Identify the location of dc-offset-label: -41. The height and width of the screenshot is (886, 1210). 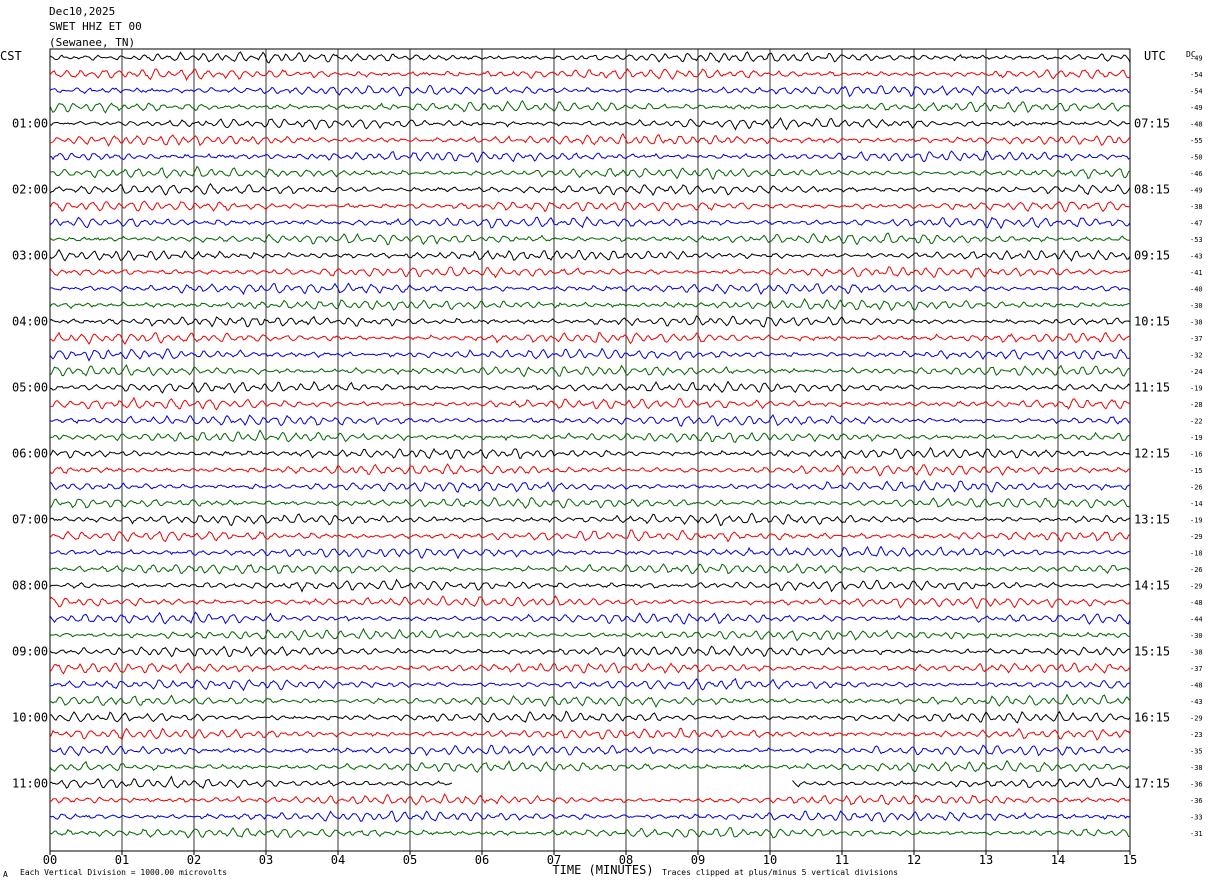
(1196, 273).